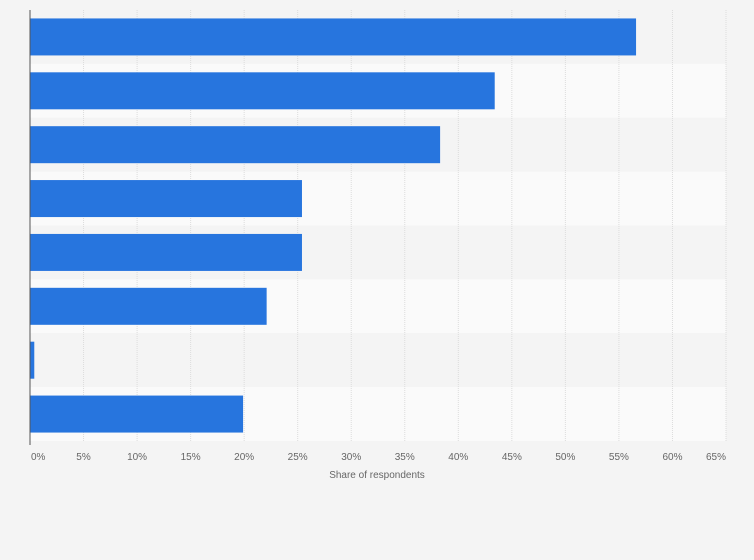 This screenshot has width=754, height=560. Describe the element at coordinates (619, 457) in the screenshot. I see `x-tick-label-55: 55%` at that location.